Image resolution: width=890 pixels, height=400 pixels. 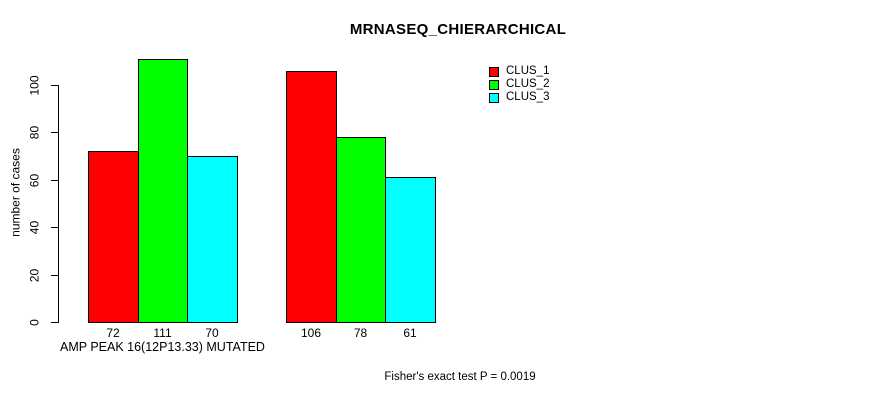 What do you see at coordinates (528, 71) in the screenshot?
I see `legend-label: CLUS_1` at bounding box center [528, 71].